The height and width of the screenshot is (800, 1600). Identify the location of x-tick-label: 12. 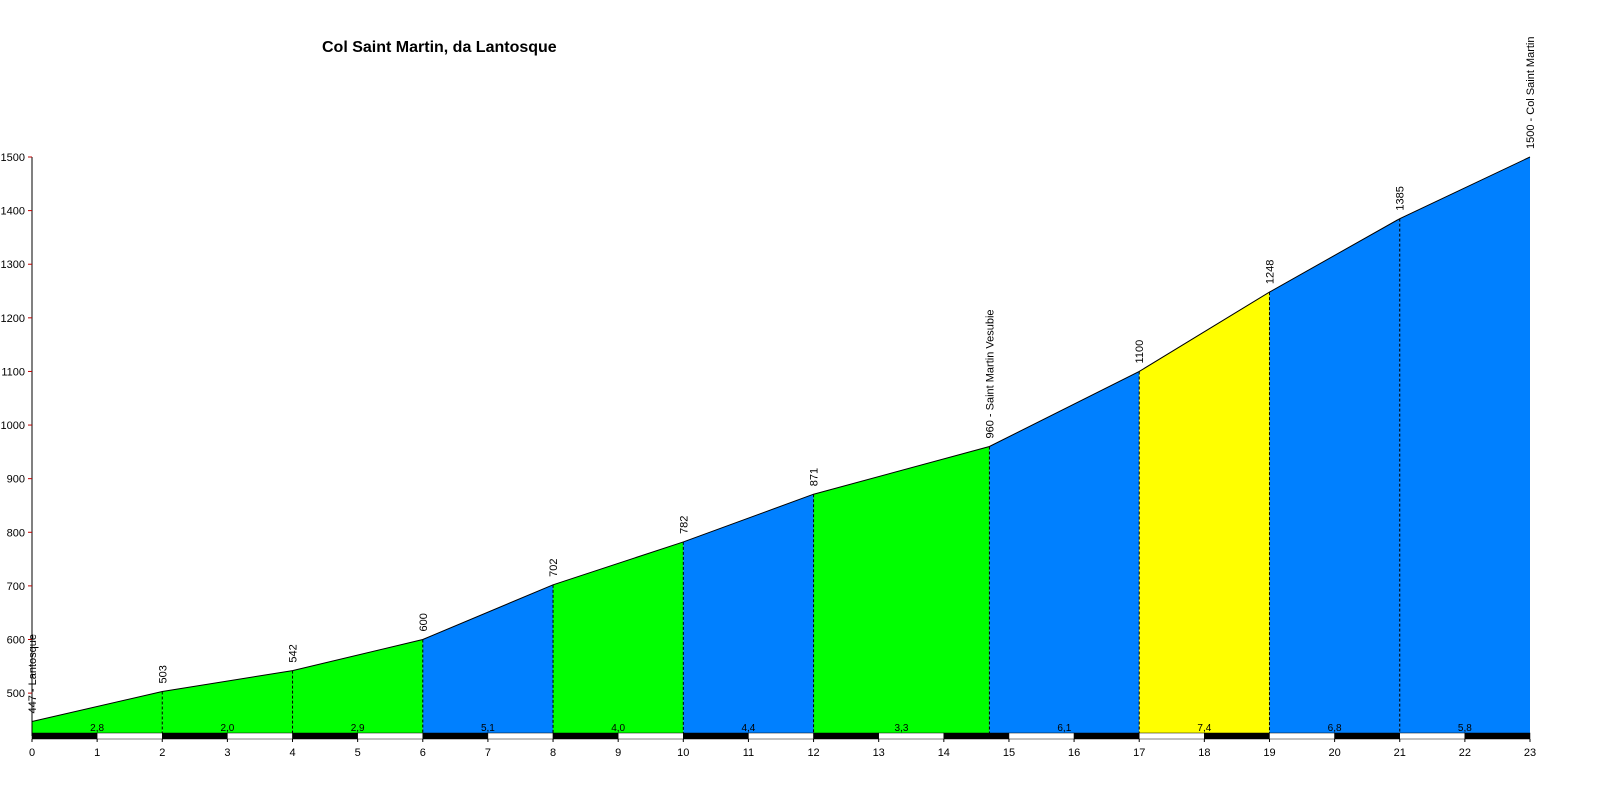
(813, 753).